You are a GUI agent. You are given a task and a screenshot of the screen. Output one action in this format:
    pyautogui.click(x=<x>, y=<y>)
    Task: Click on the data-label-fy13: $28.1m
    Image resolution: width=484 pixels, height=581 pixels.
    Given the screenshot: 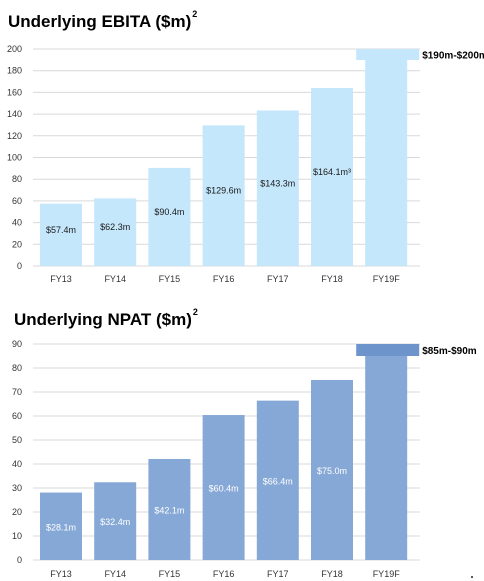 What is the action you would take?
    pyautogui.click(x=61, y=527)
    